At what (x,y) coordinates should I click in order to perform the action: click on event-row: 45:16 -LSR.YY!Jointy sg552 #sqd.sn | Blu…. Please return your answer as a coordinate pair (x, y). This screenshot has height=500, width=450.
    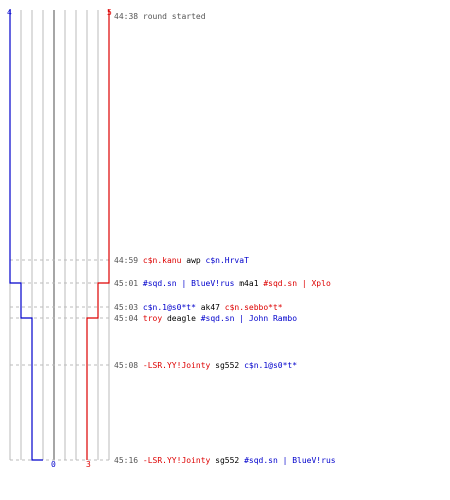
    Looking at the image, I should click on (225, 460).